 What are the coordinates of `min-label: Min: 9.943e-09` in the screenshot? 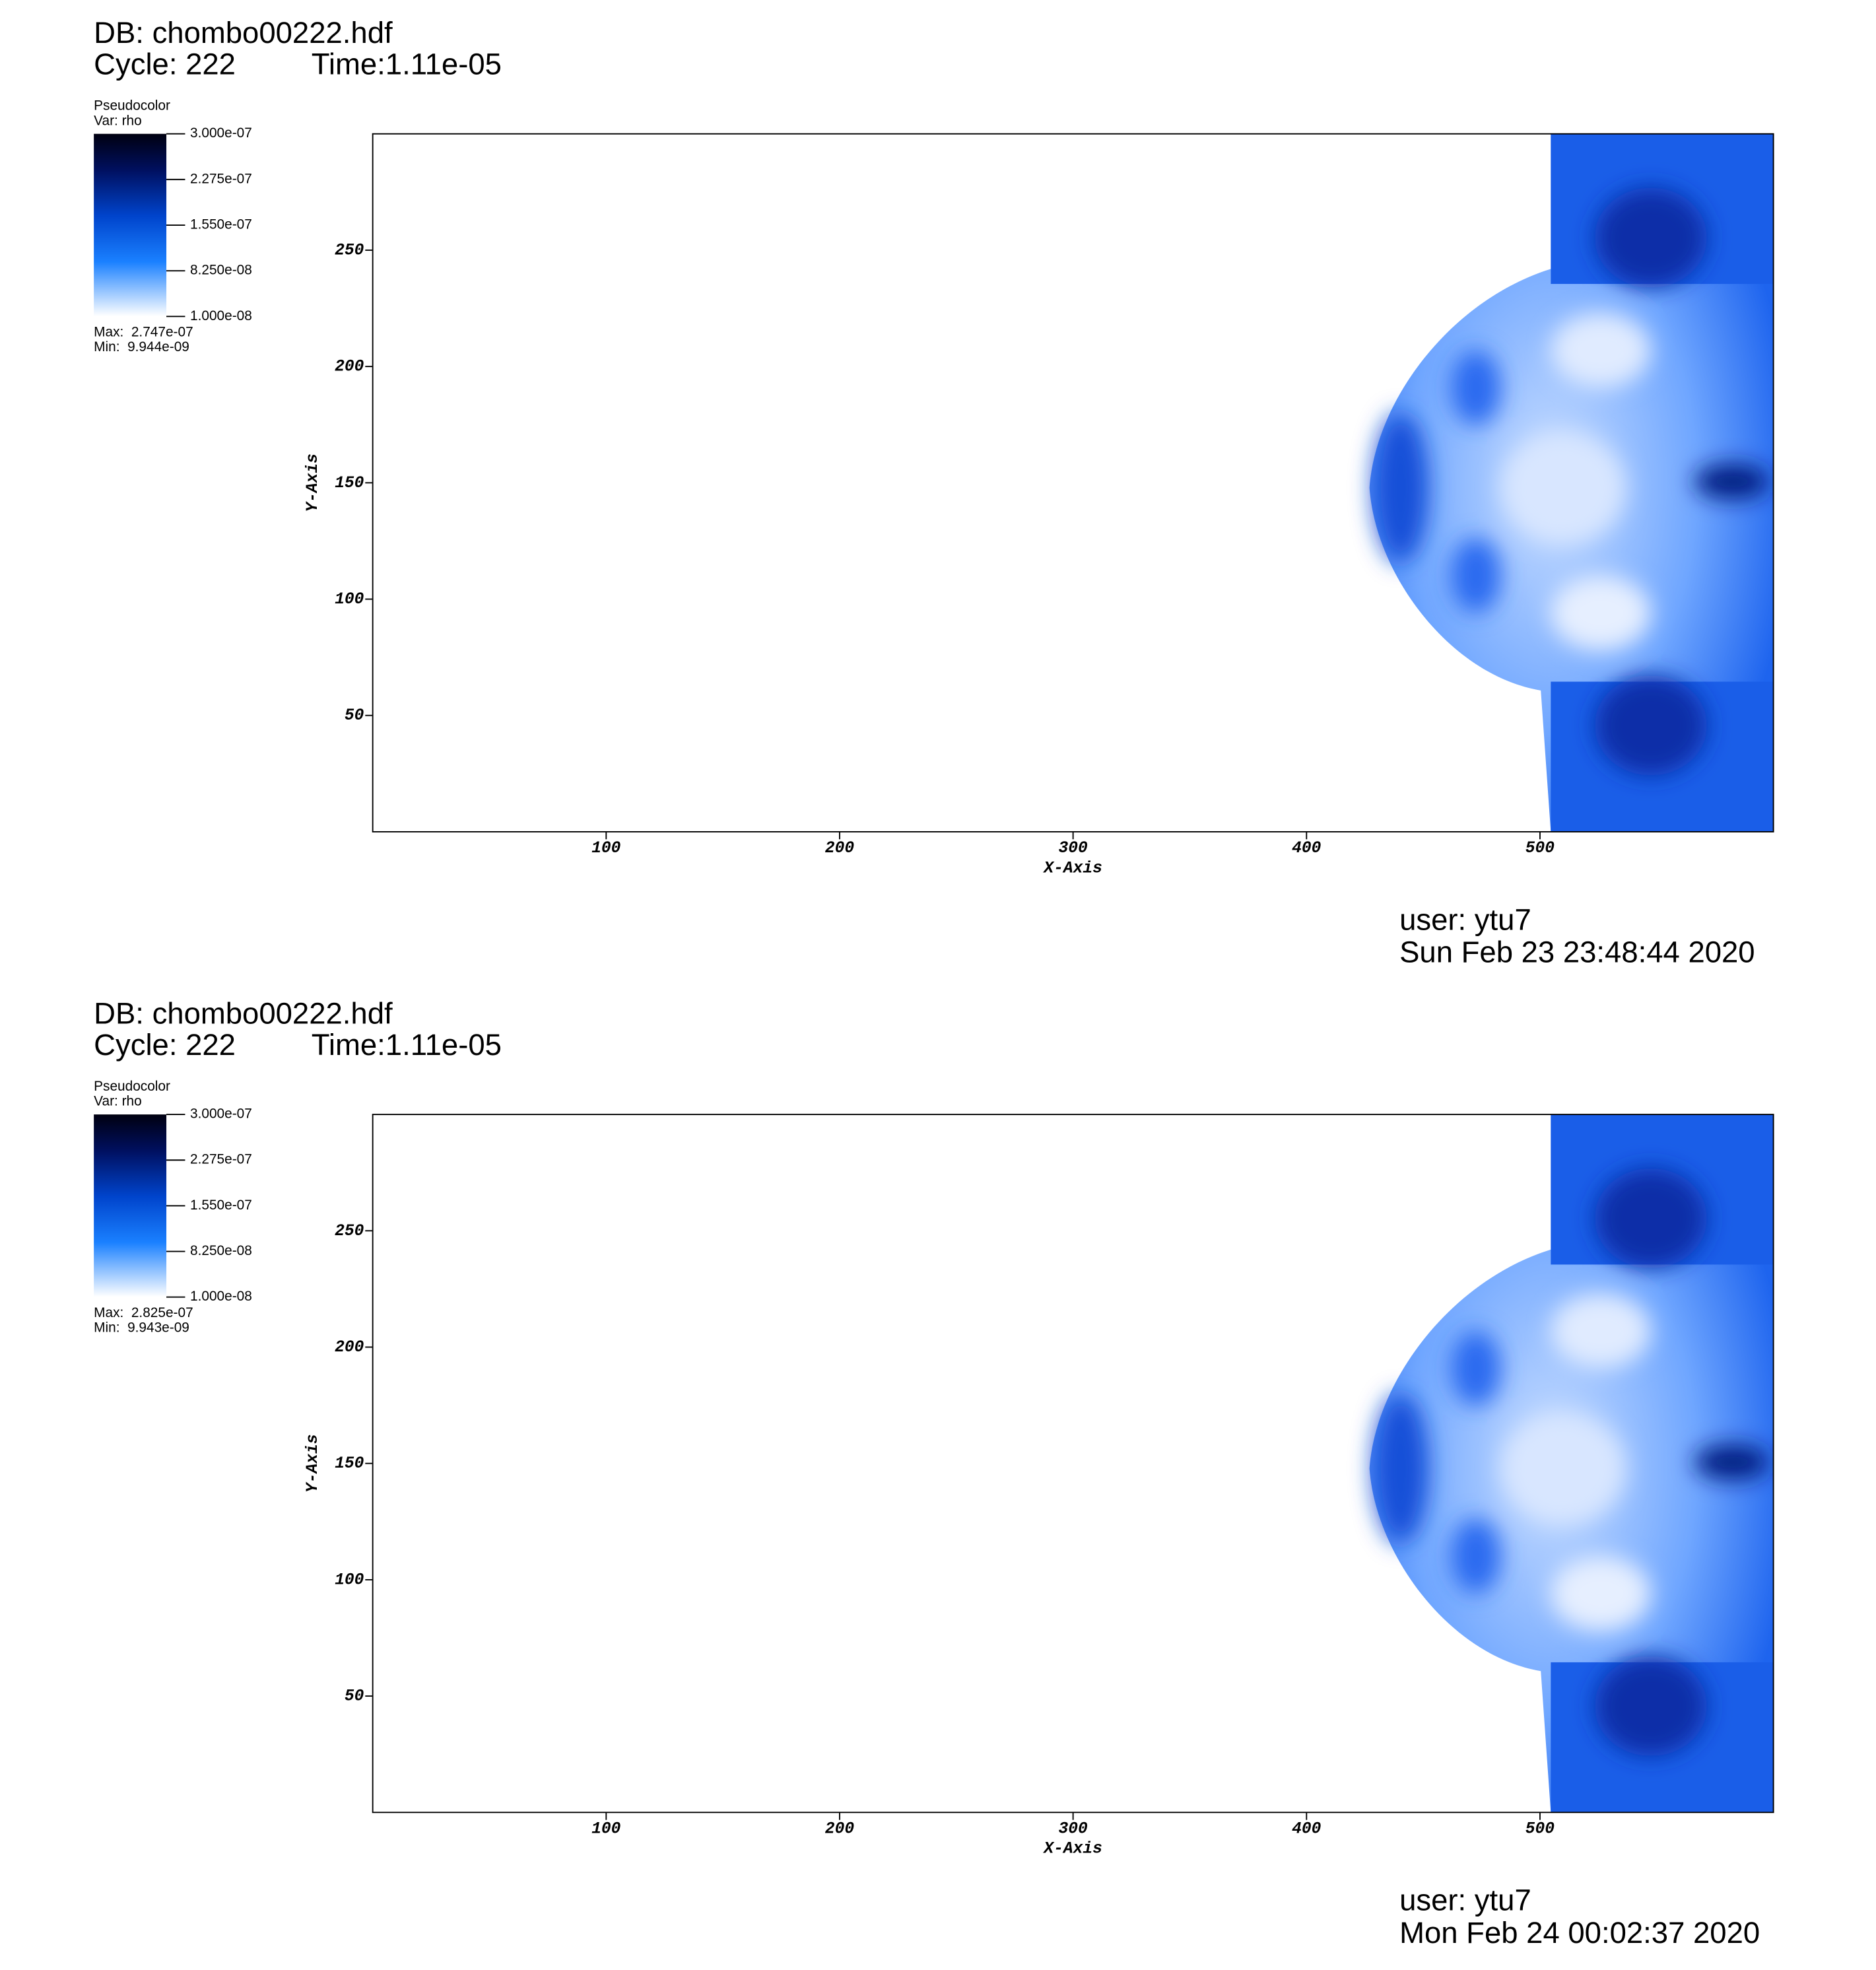 It's located at (141, 1328).